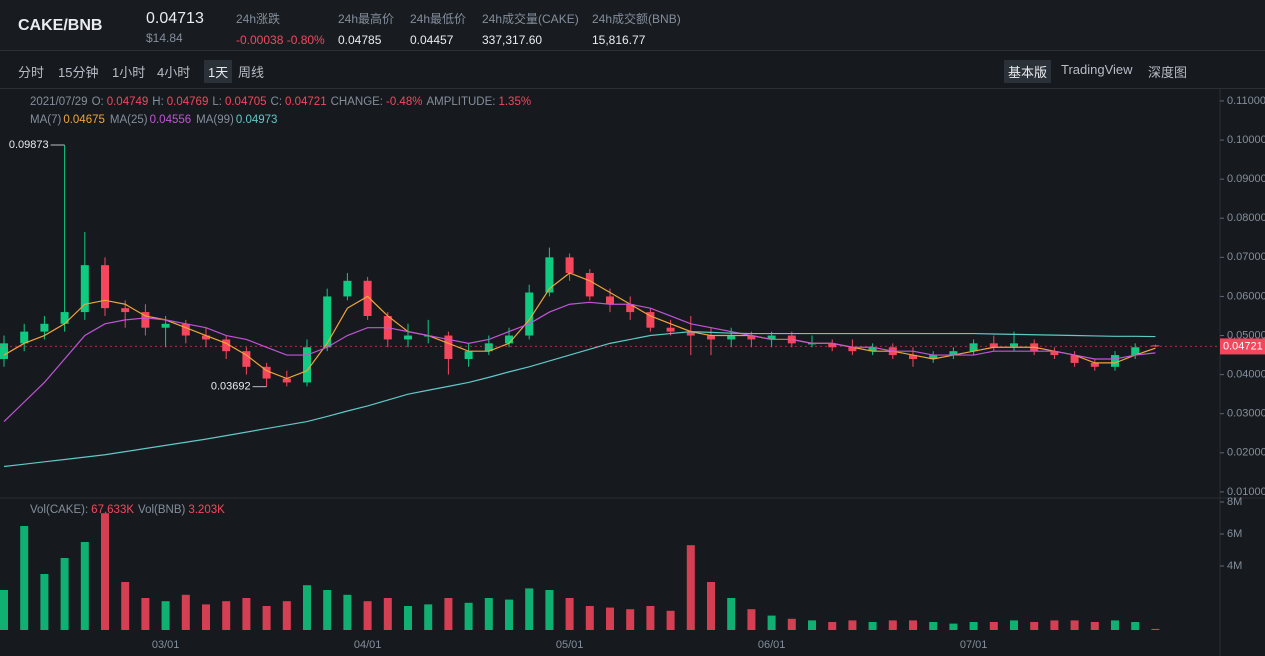  I want to click on info-label: AMPLITUDE:, so click(461, 102).